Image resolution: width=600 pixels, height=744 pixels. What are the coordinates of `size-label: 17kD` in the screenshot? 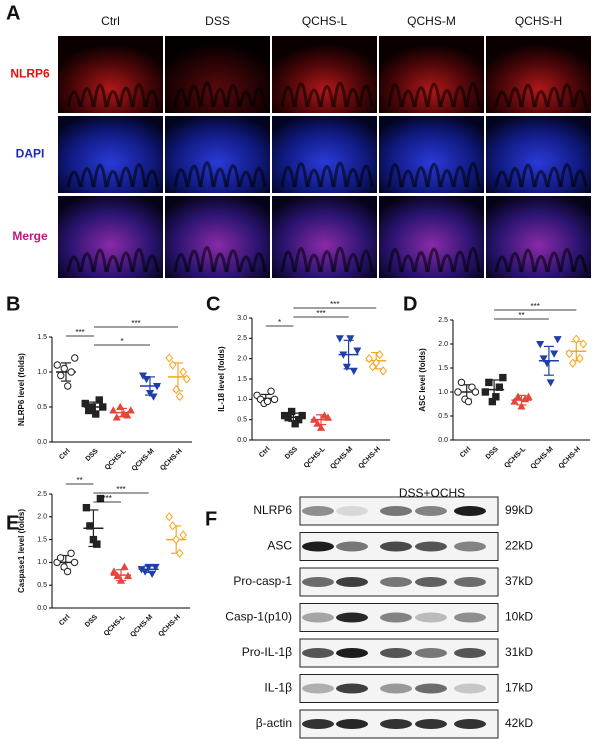 It's located at (519, 688).